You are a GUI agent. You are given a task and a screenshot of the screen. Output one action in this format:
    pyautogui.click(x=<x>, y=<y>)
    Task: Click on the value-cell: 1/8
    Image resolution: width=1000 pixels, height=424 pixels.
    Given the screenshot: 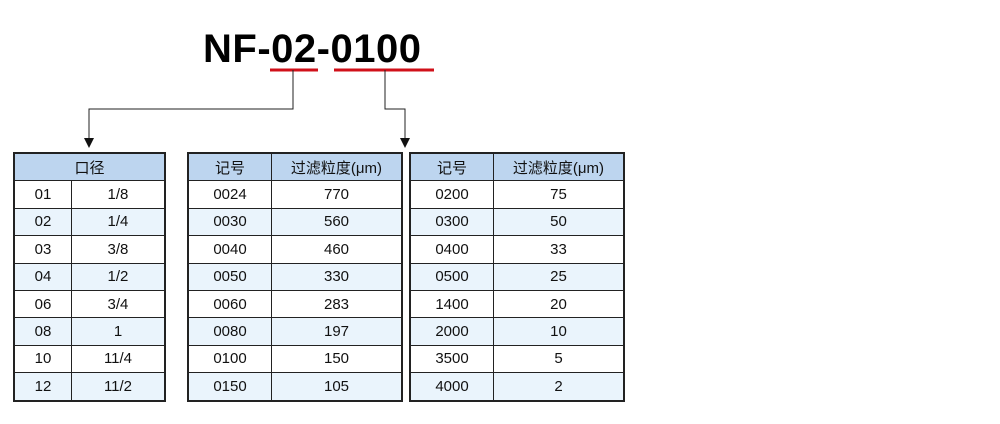 What is the action you would take?
    pyautogui.click(x=118, y=194)
    